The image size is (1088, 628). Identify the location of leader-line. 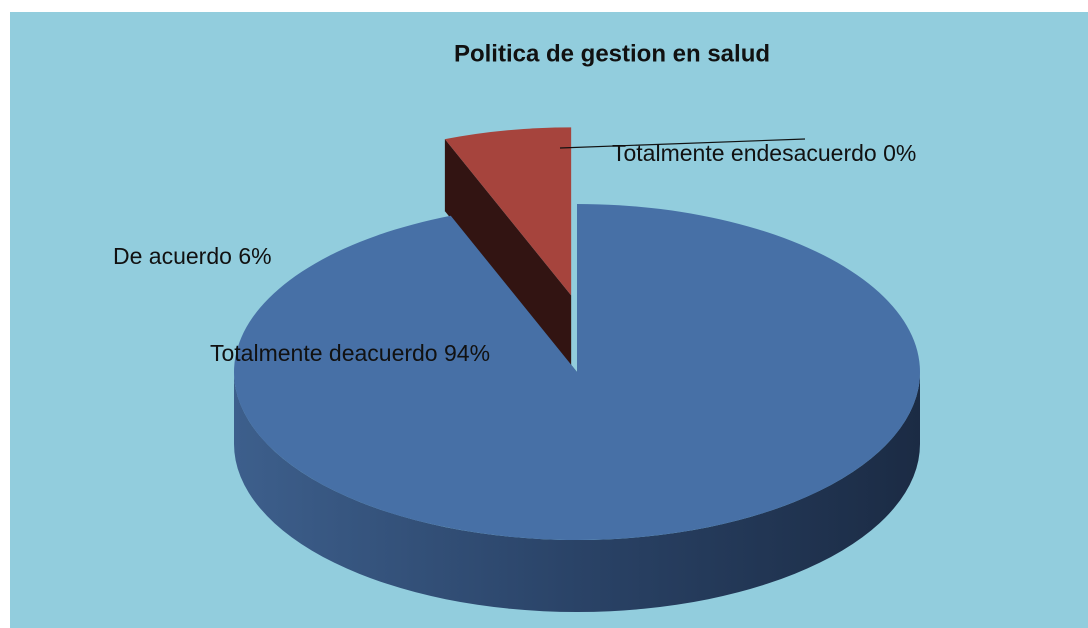
(682, 143).